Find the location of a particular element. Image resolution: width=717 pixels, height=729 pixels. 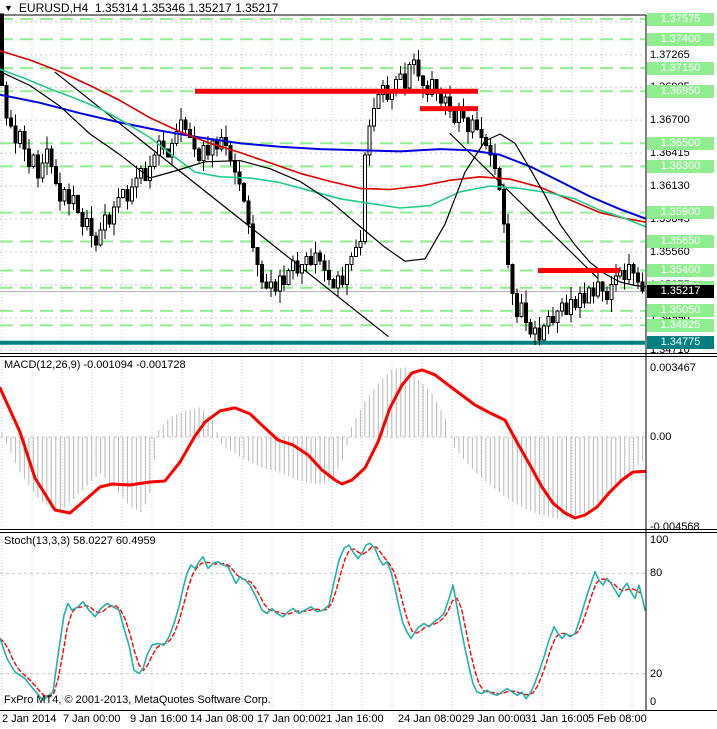

downtrend-short is located at coordinates (524, 206).